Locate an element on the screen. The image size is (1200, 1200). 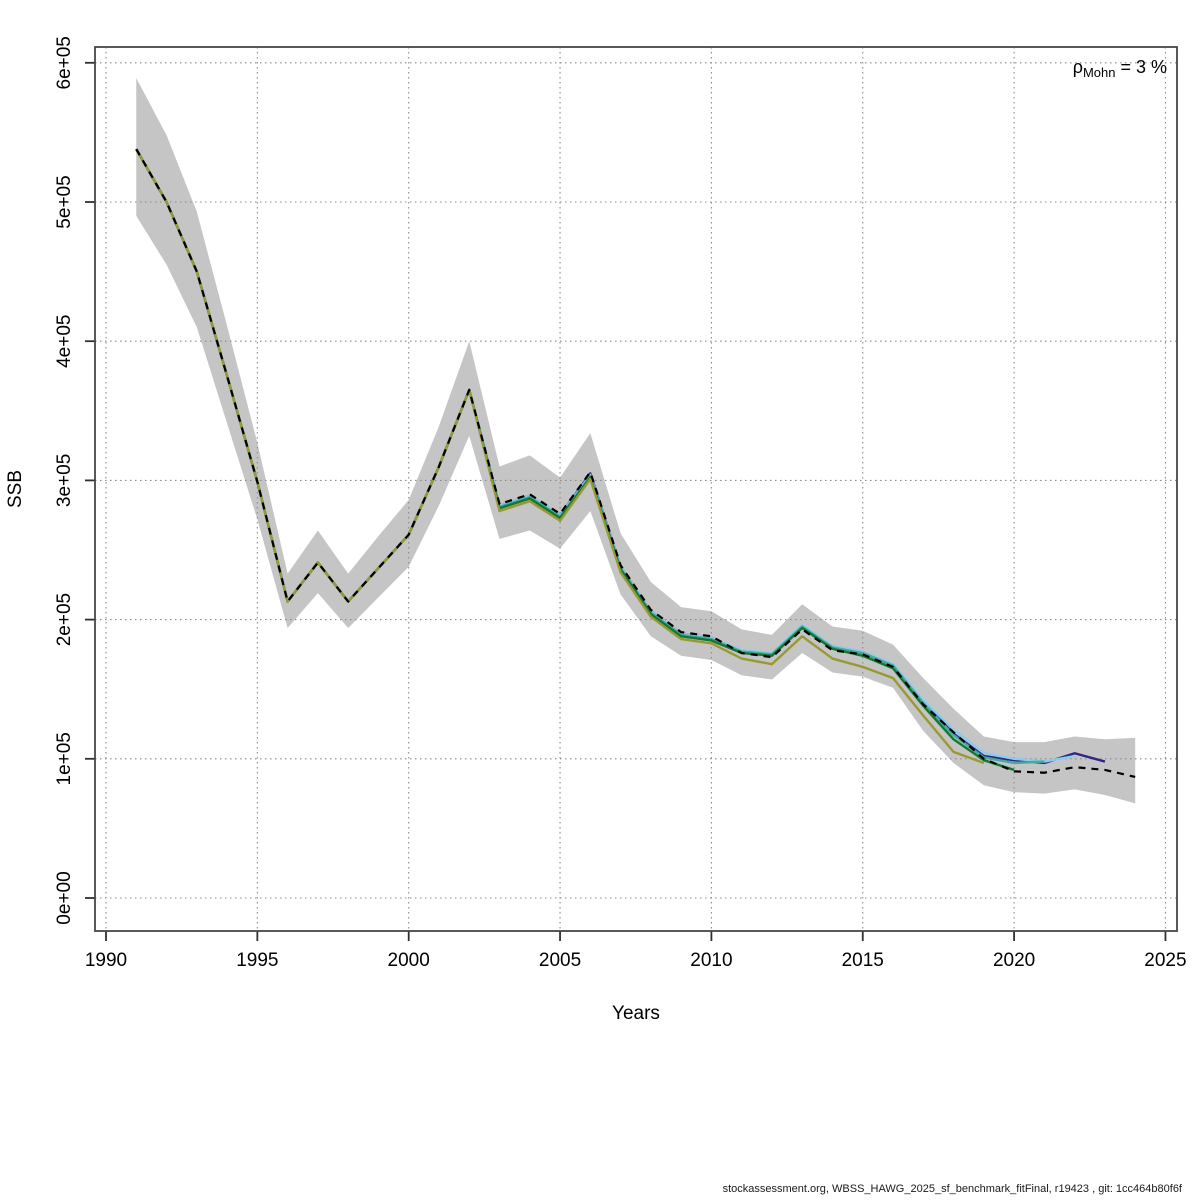
rho-value: = 3 % is located at coordinates (1141, 67).